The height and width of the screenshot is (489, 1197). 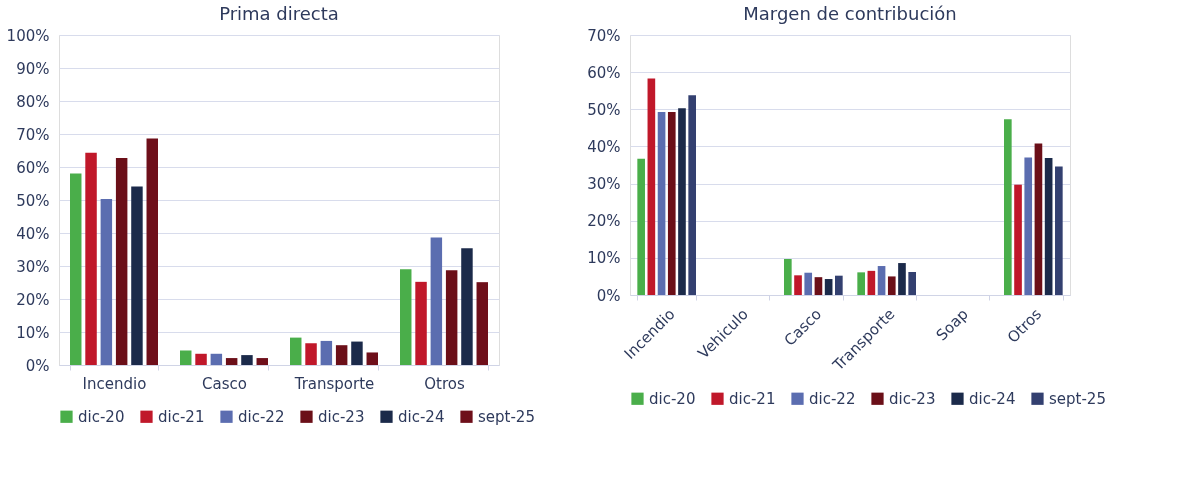 What do you see at coordinates (444, 383) in the screenshot?
I see `x-tick-label: Otros` at bounding box center [444, 383].